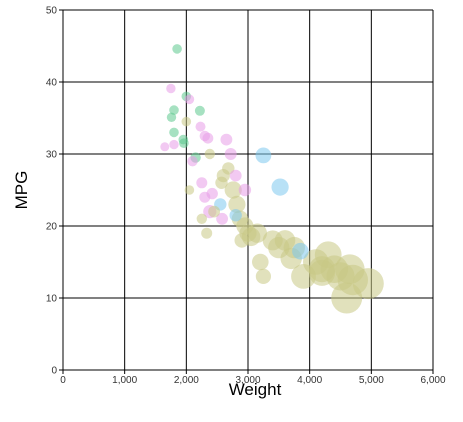 Image resolution: width=463 pixels, height=422 pixels. I want to click on x-axis-ticks: 0 1,000 2,000 3,000 4,000 5,000 6,000, so click(253, 378).